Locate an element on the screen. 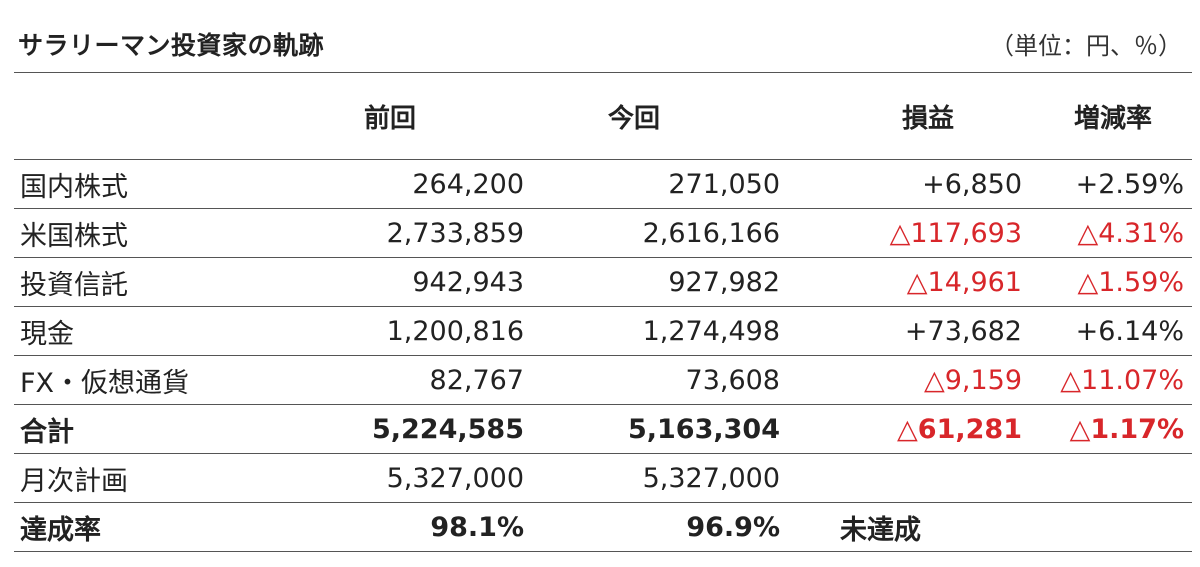 The width and height of the screenshot is (1200, 567). report-header: サラリーマン投資家の軌跡 （単位：円、％） is located at coordinates (603, 36).